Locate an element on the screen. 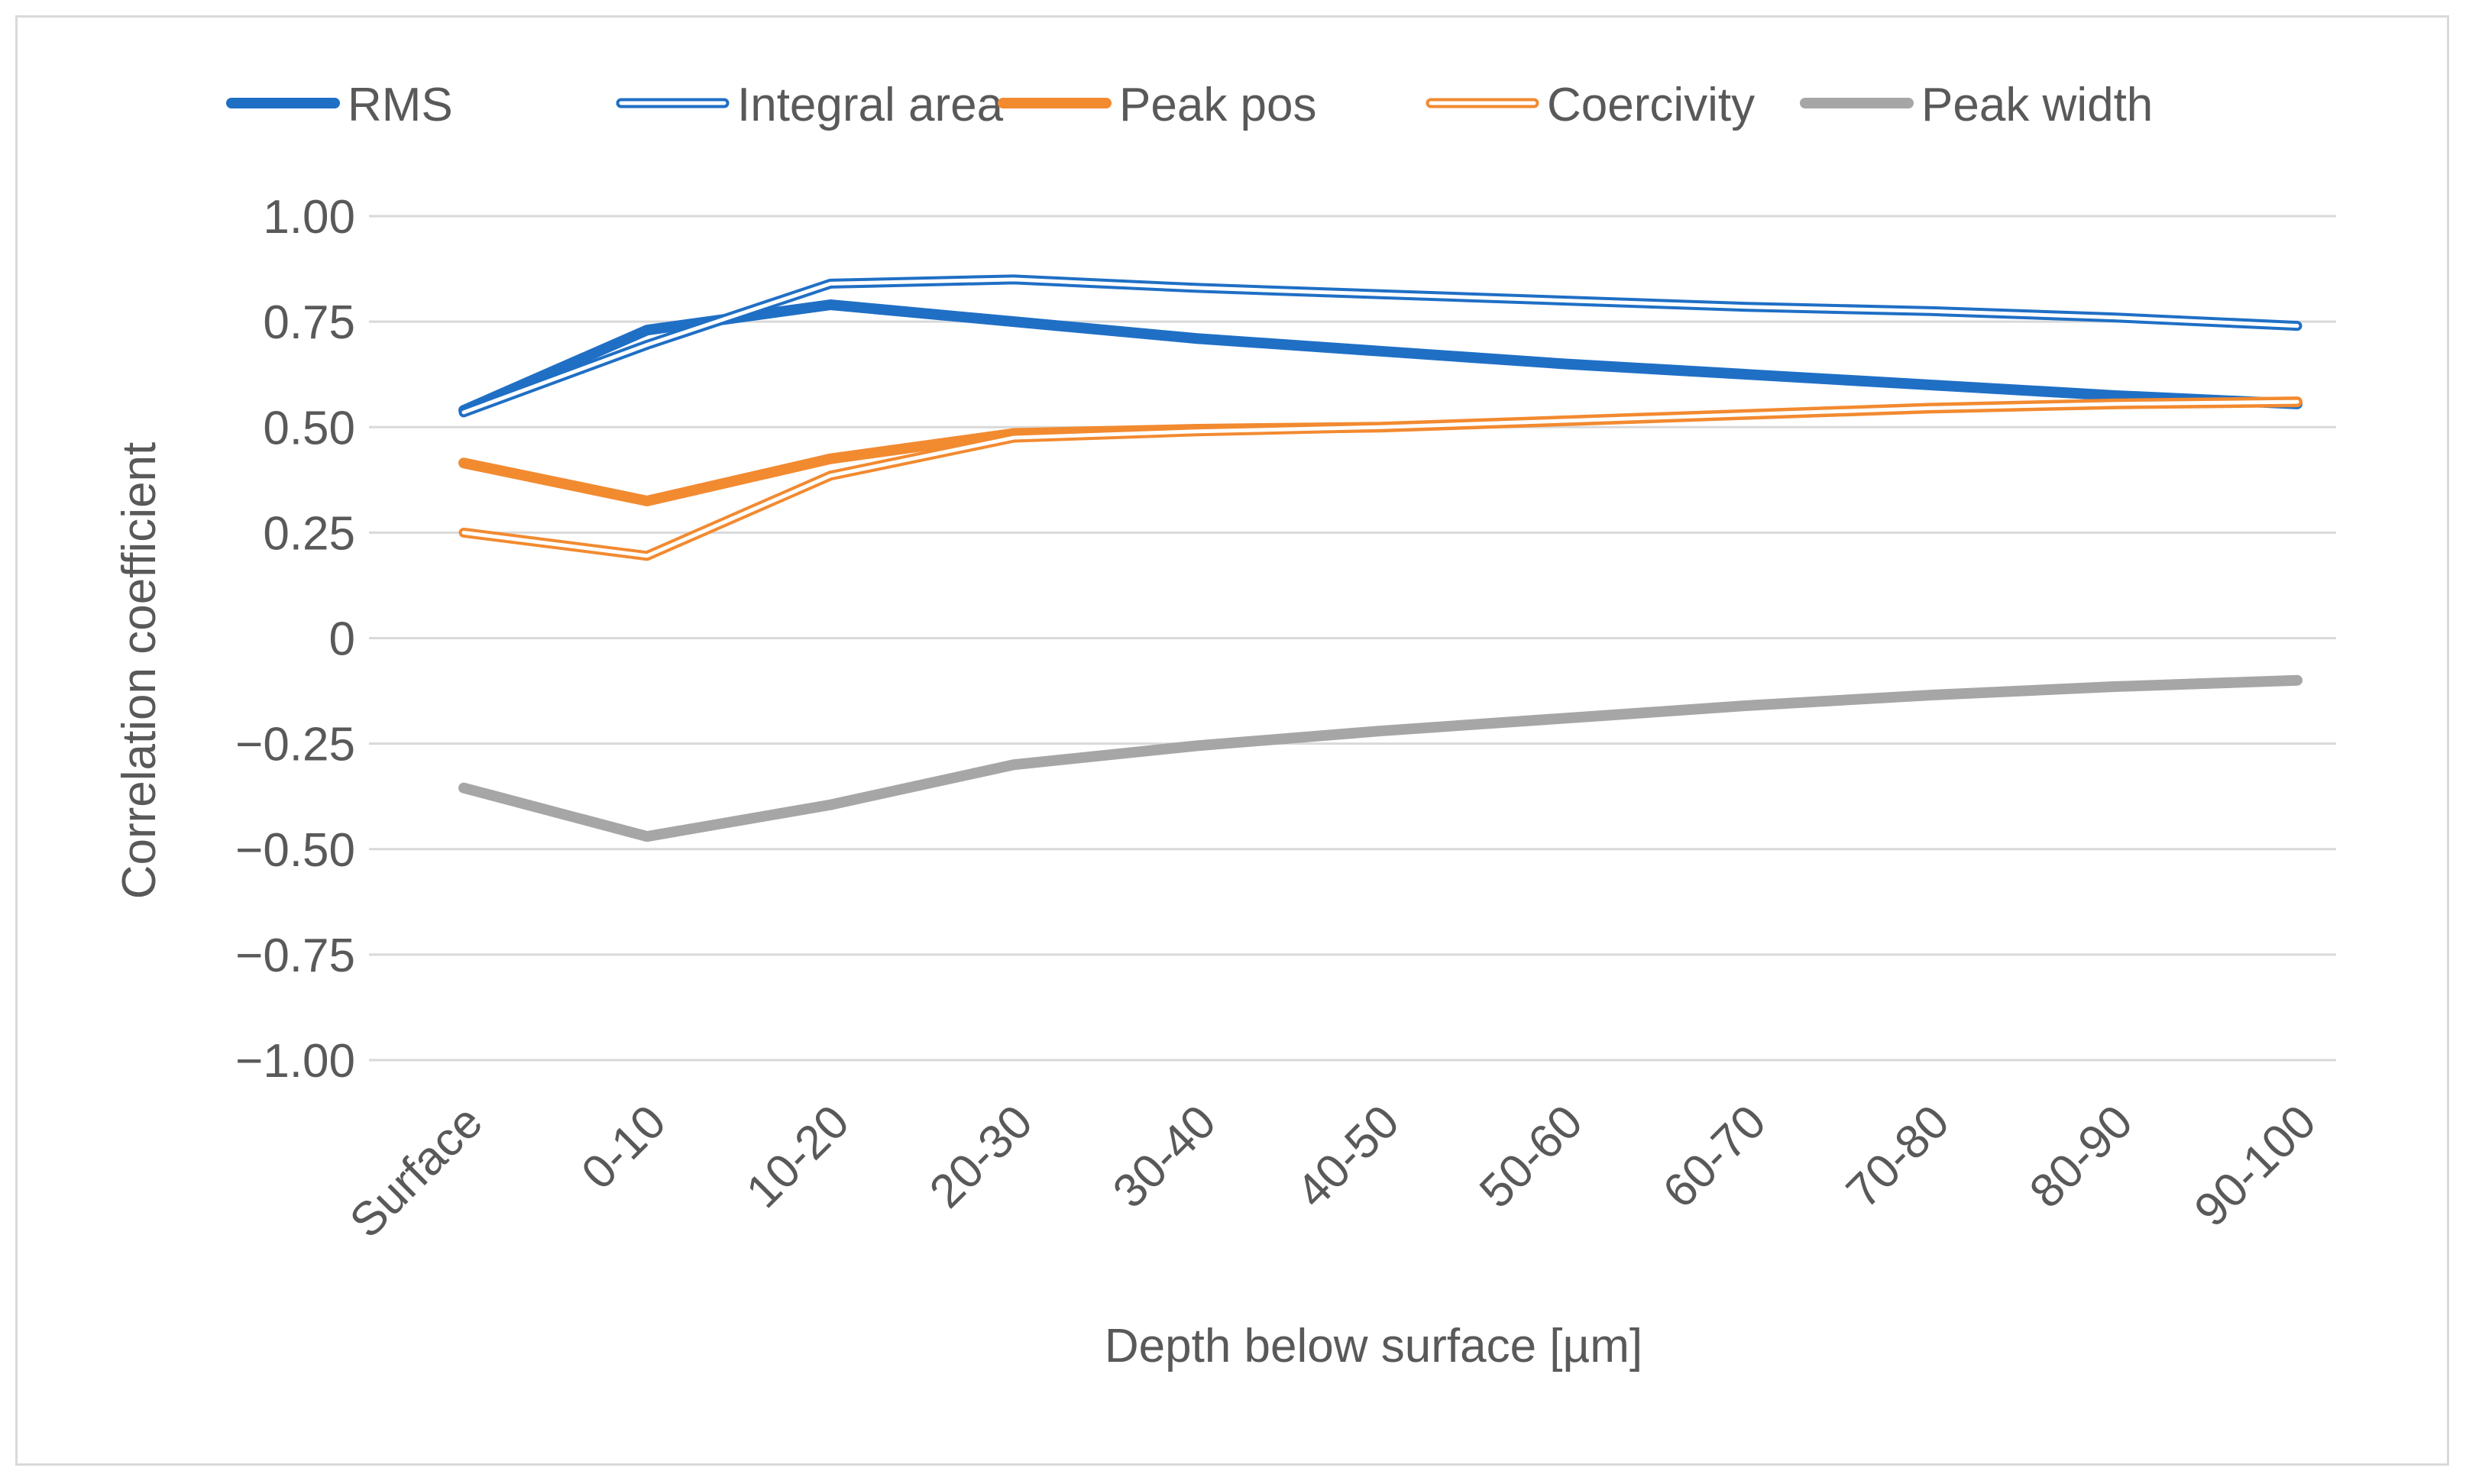  legend-item: Coercivity is located at coordinates (1590, 105).